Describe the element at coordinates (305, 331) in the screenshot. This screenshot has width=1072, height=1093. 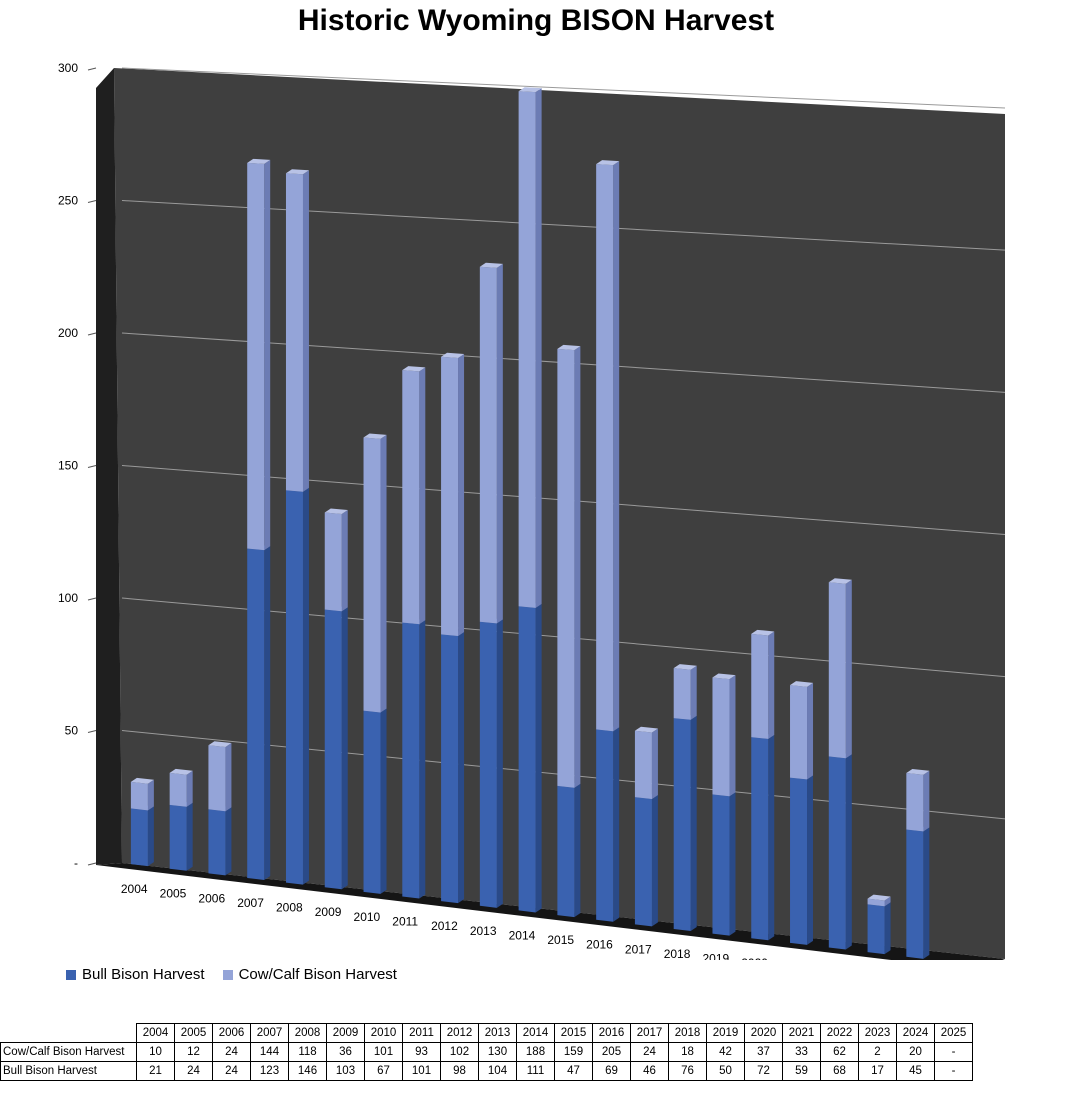
I see `bar-cowcalf-2008-side` at that location.